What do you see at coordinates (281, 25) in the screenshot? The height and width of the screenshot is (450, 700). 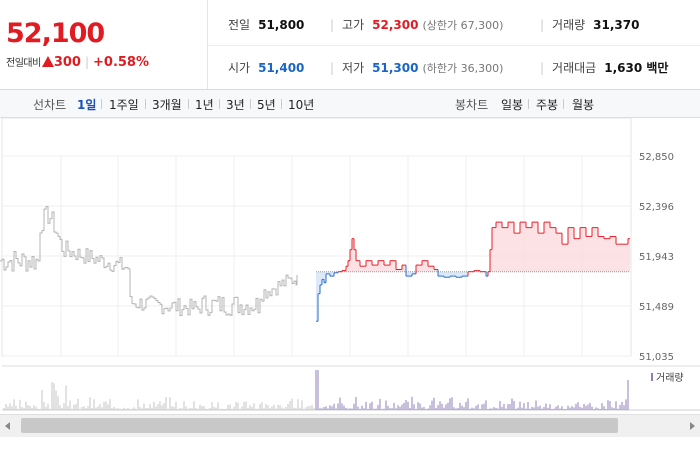 I see `stat-value: 51,800` at bounding box center [281, 25].